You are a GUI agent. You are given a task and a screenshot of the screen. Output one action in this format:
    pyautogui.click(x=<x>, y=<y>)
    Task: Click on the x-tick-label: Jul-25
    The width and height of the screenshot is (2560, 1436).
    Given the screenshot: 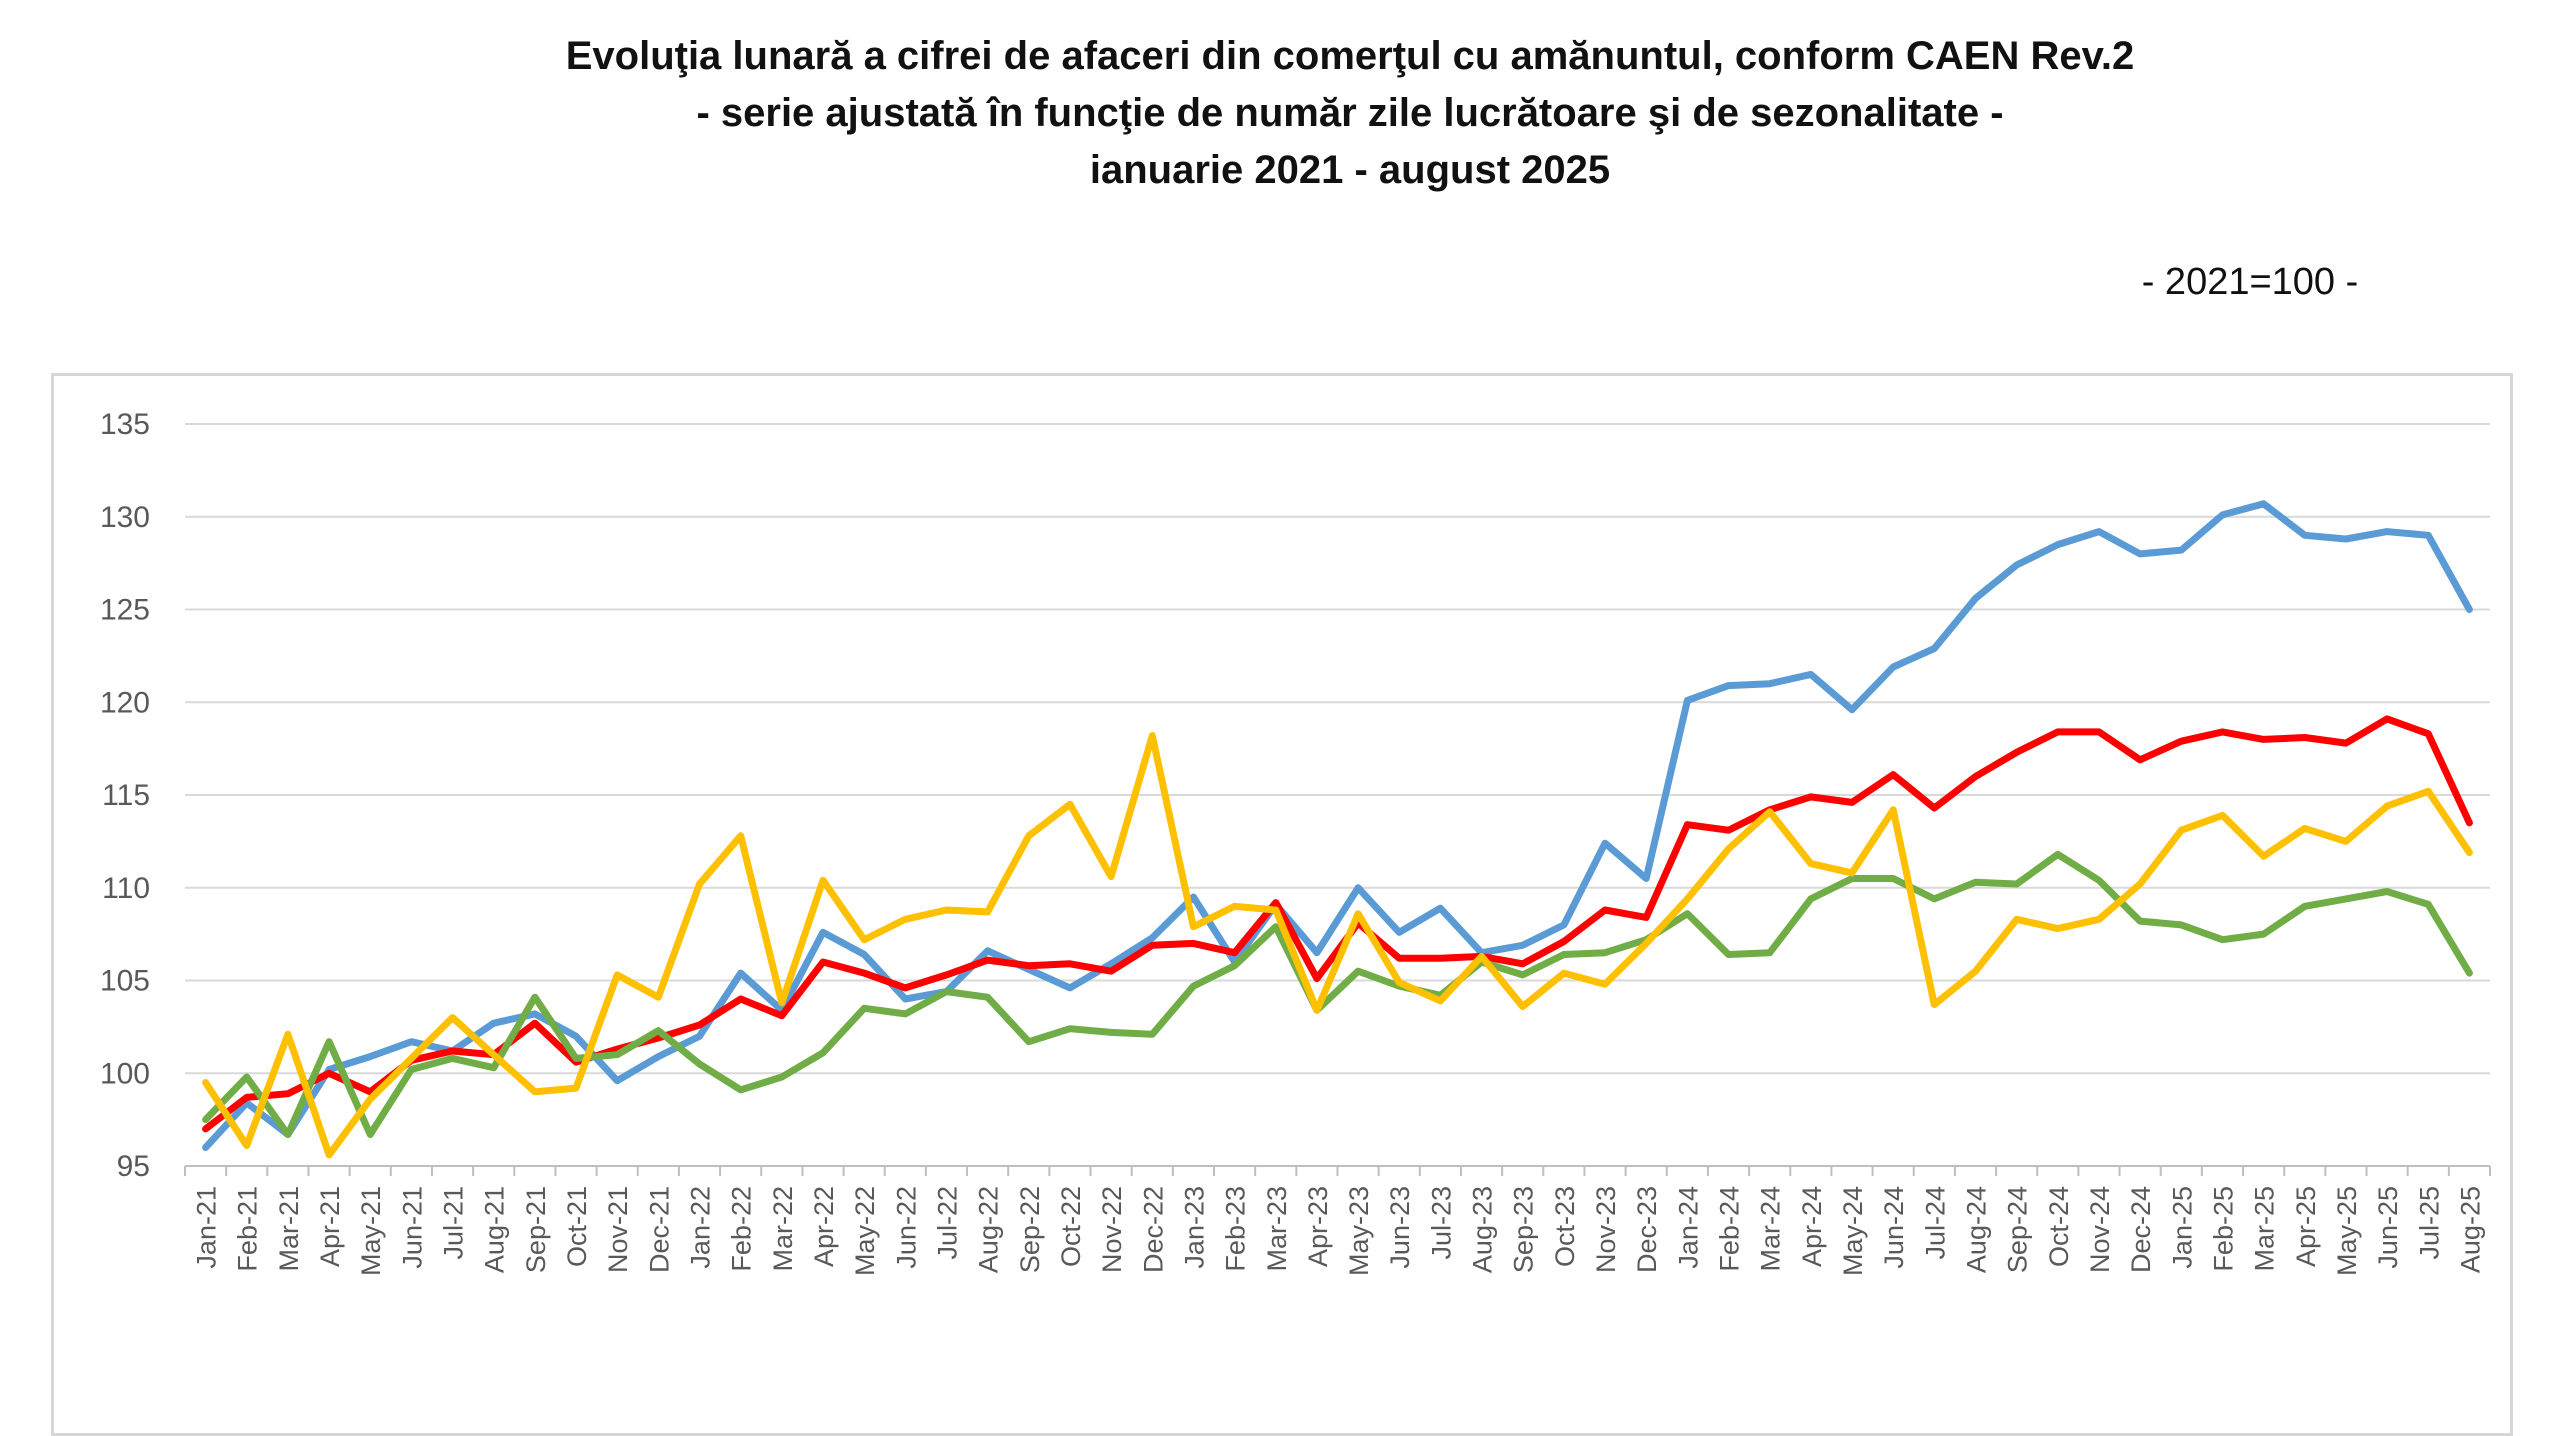 What is the action you would take?
    pyautogui.click(x=2429, y=1223)
    